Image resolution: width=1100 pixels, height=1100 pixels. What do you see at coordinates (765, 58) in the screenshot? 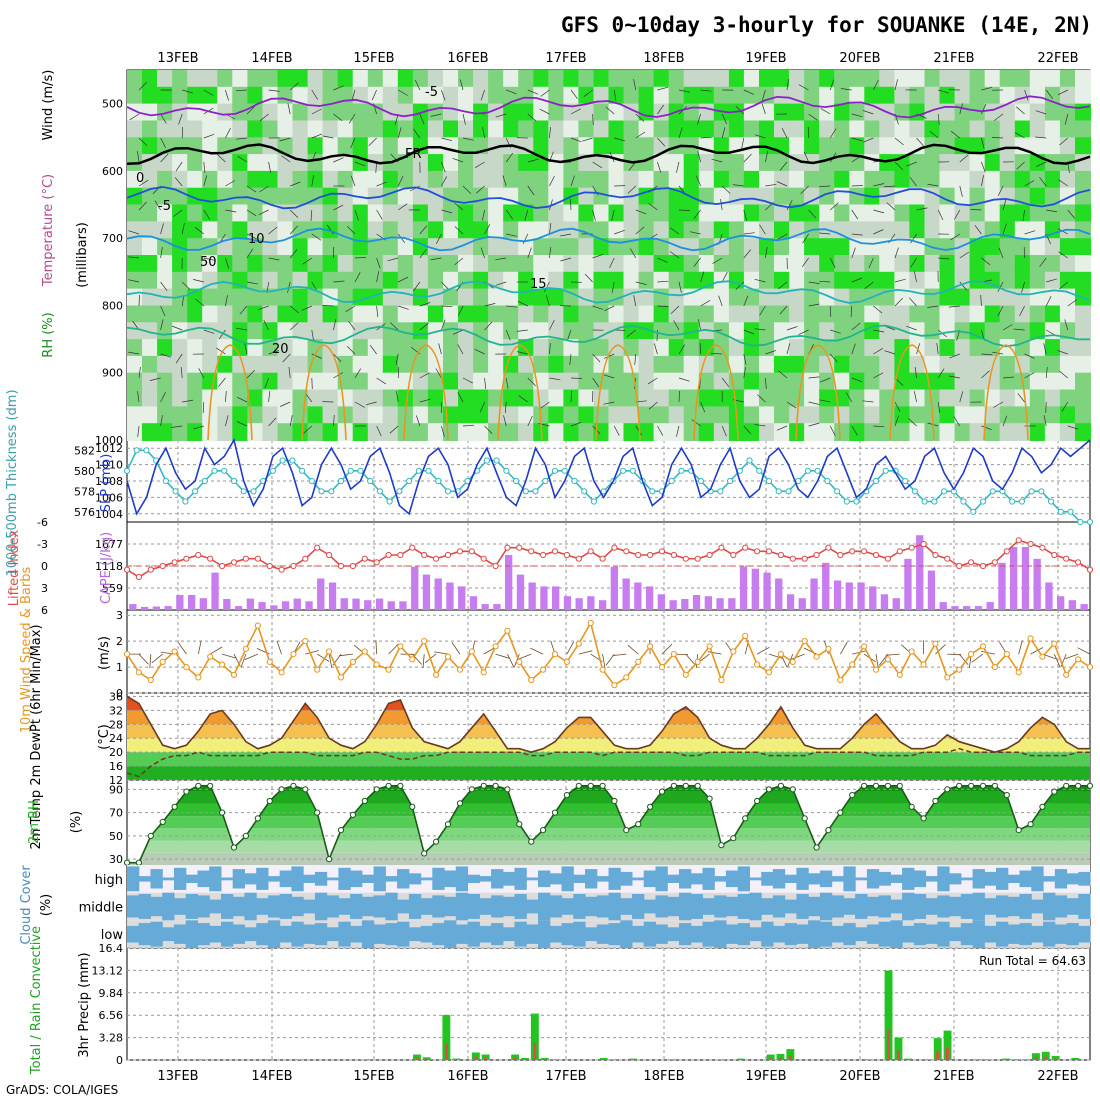
I see `date-label-top: 19FEB` at bounding box center [765, 58].